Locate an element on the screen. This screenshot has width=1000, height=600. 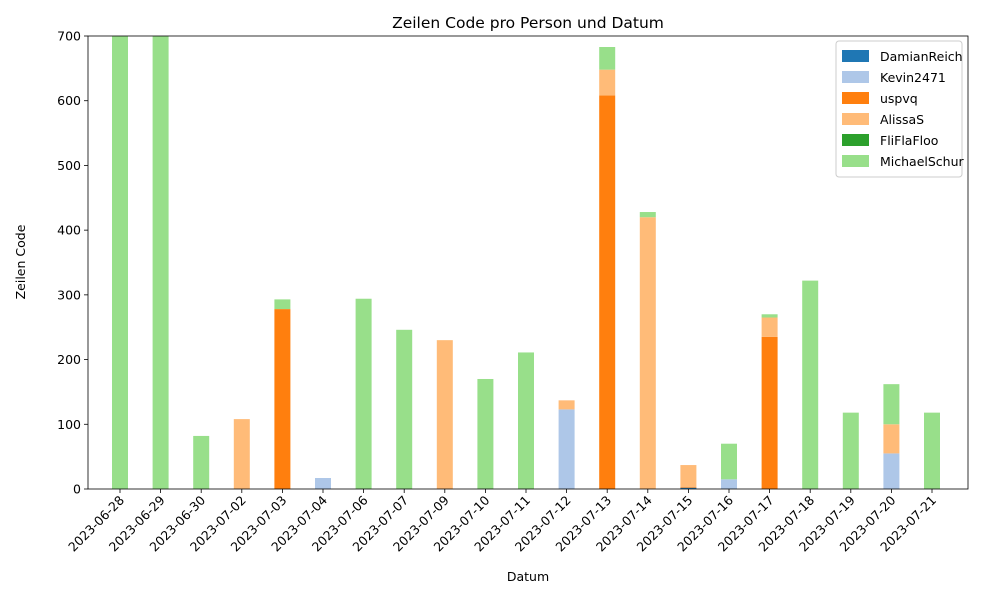
y-tick-label: 0 is located at coordinates (77, 489).